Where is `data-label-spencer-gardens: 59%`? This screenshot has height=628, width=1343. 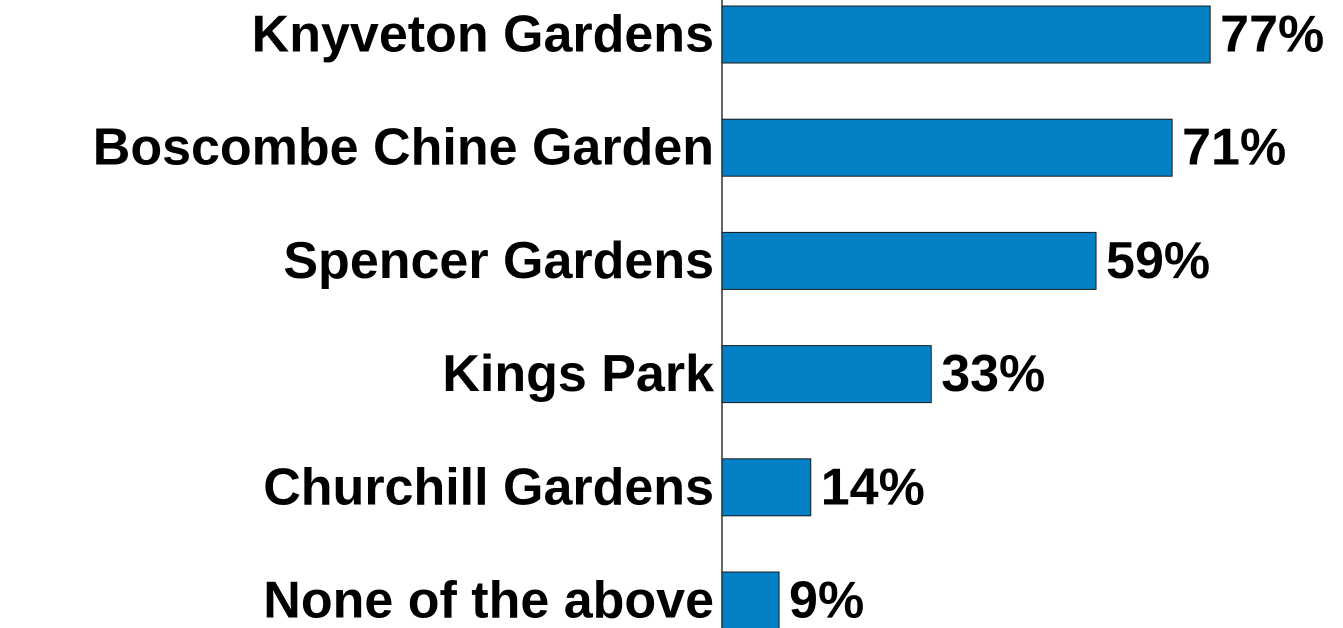 data-label-spencer-gardens: 59% is located at coordinates (1158, 261).